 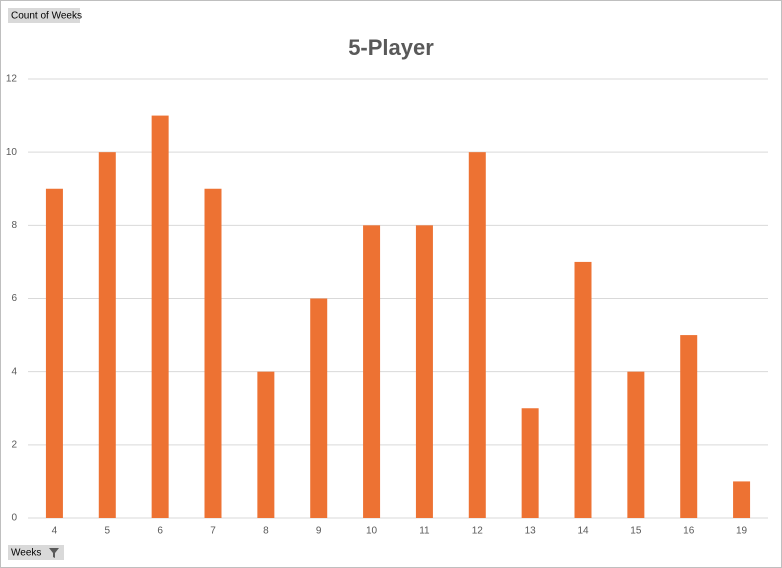 I want to click on x-tick-label: 19, so click(x=742, y=531).